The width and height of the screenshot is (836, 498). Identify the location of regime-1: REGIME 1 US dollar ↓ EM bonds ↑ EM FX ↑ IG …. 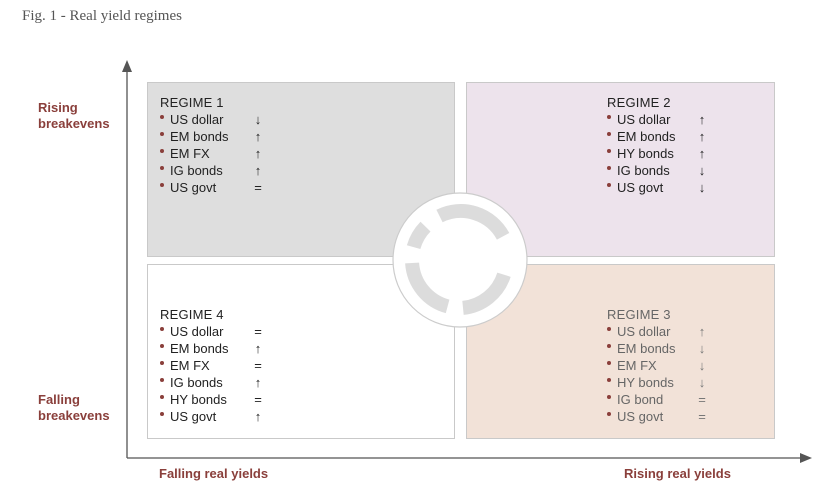
(212, 145).